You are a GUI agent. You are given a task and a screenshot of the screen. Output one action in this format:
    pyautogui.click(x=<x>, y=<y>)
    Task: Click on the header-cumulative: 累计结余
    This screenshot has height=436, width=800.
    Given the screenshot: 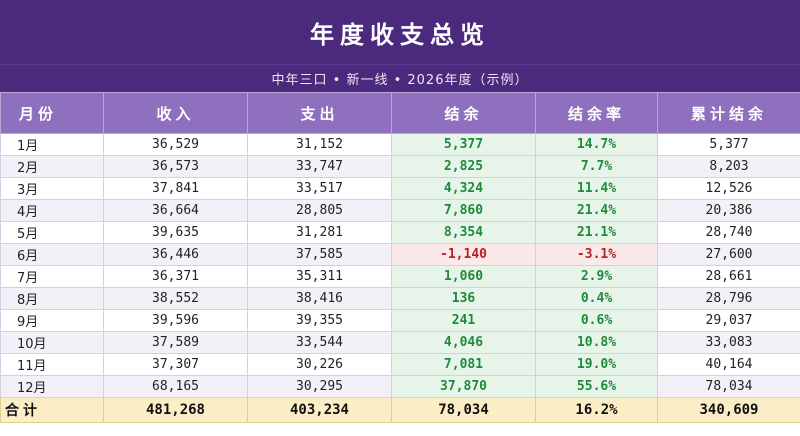 What is the action you would take?
    pyautogui.click(x=728, y=113)
    